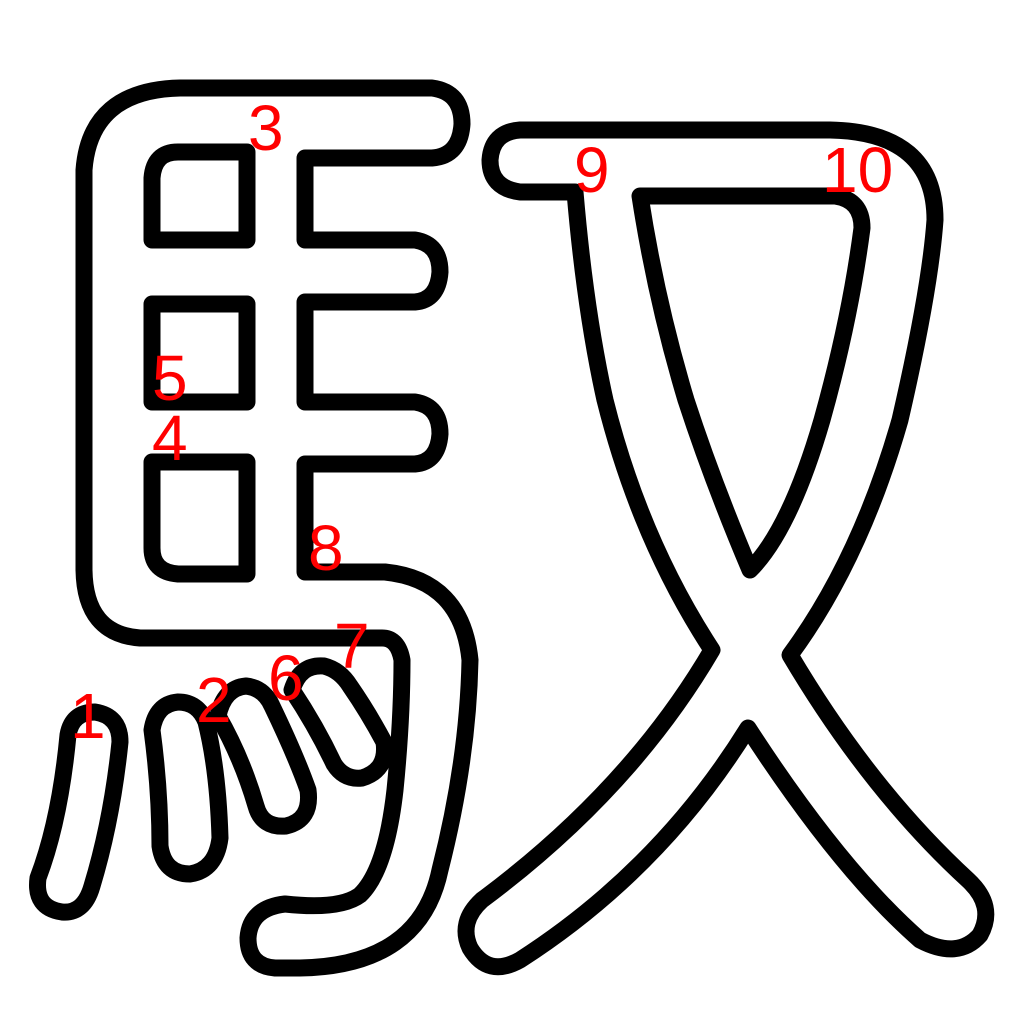 Image resolution: width=1024 pixels, height=1024 pixels. What do you see at coordinates (263, 756) in the screenshot?
I see `stroke-outline-6-dot` at bounding box center [263, 756].